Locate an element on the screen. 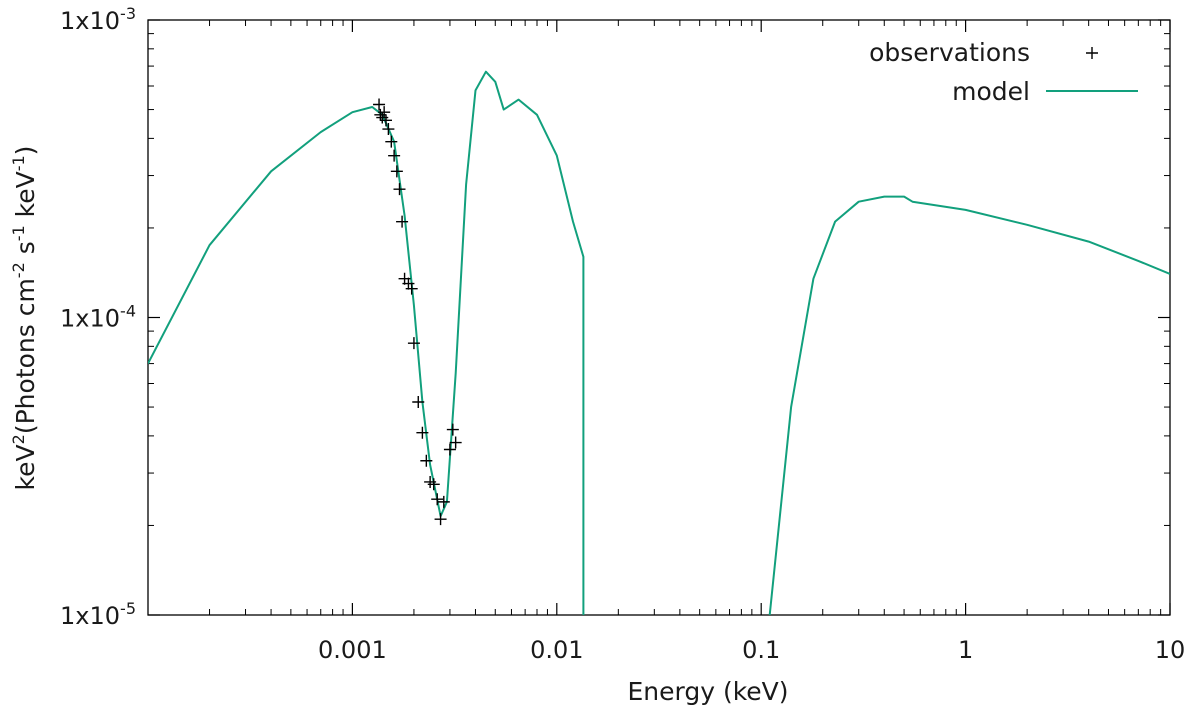  legend: observations model is located at coordinates (1003, 72).